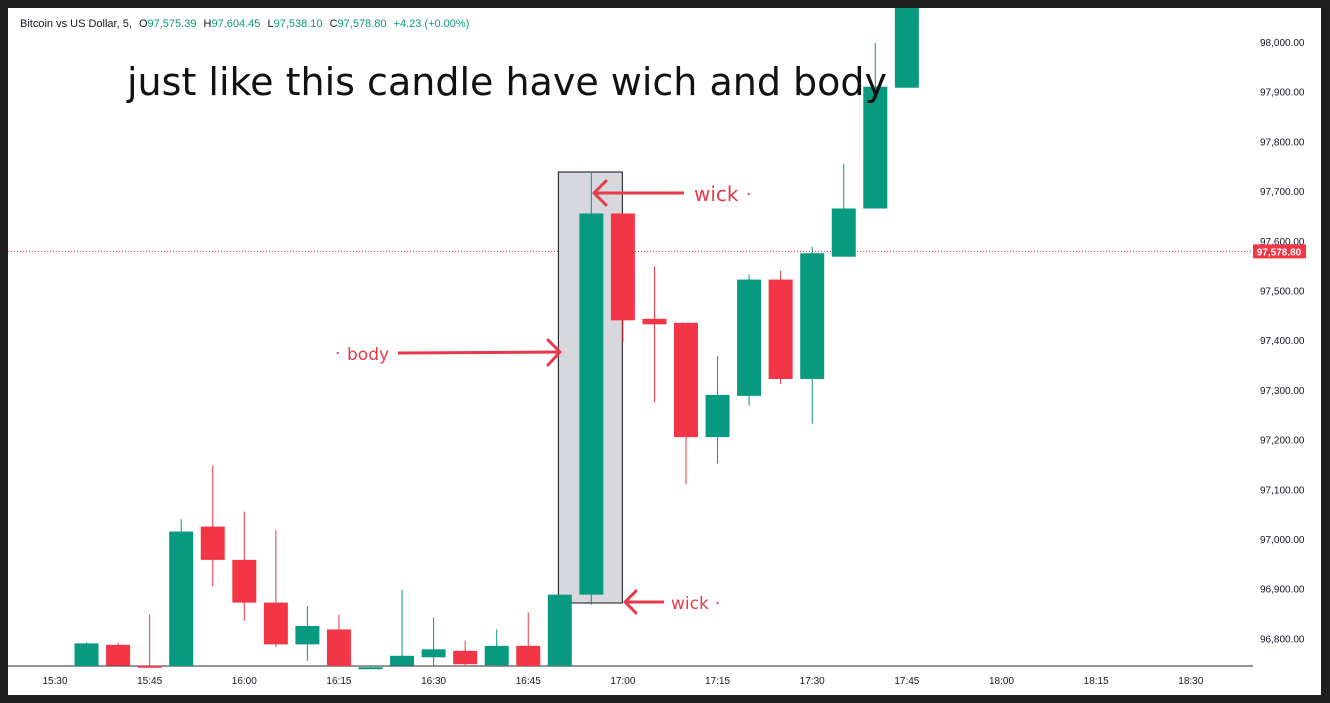 The width and height of the screenshot is (1330, 703). Describe the element at coordinates (368, 355) in the screenshot. I see `body-label: body` at that location.